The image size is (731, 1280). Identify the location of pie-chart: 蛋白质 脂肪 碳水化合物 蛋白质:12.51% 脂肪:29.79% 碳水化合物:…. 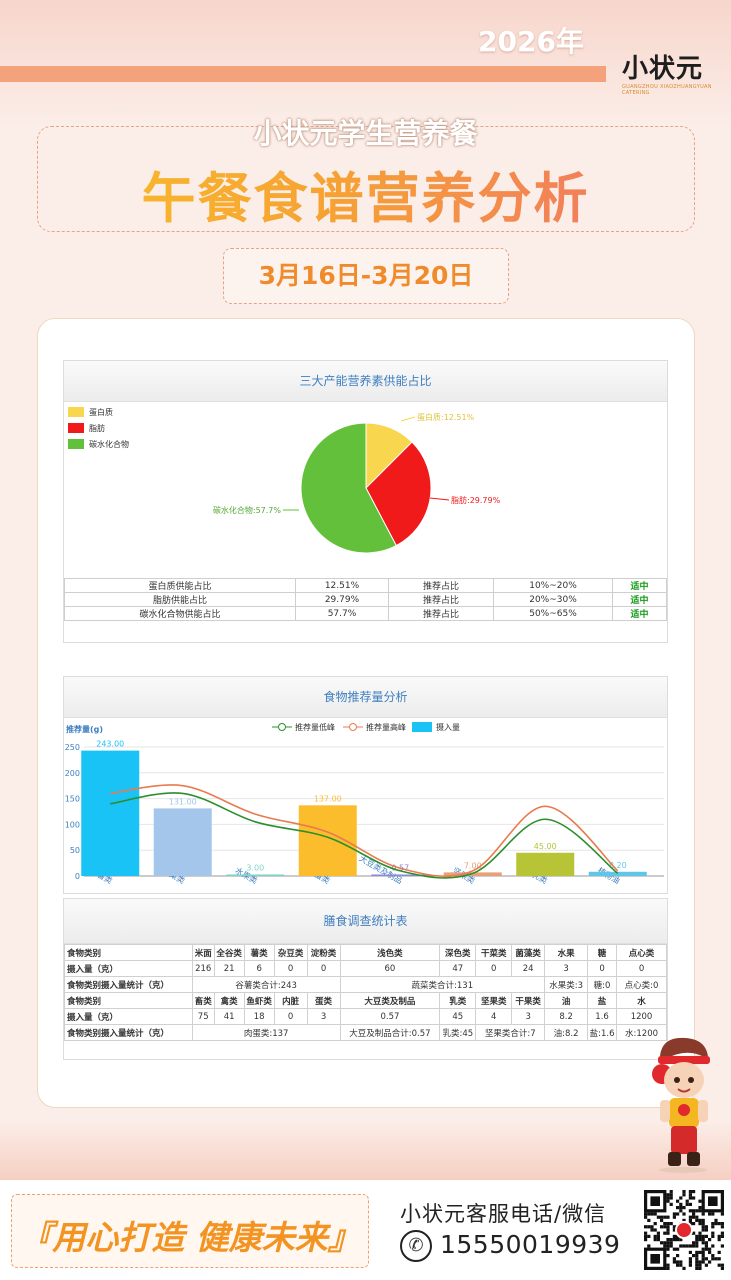
(284, 480).